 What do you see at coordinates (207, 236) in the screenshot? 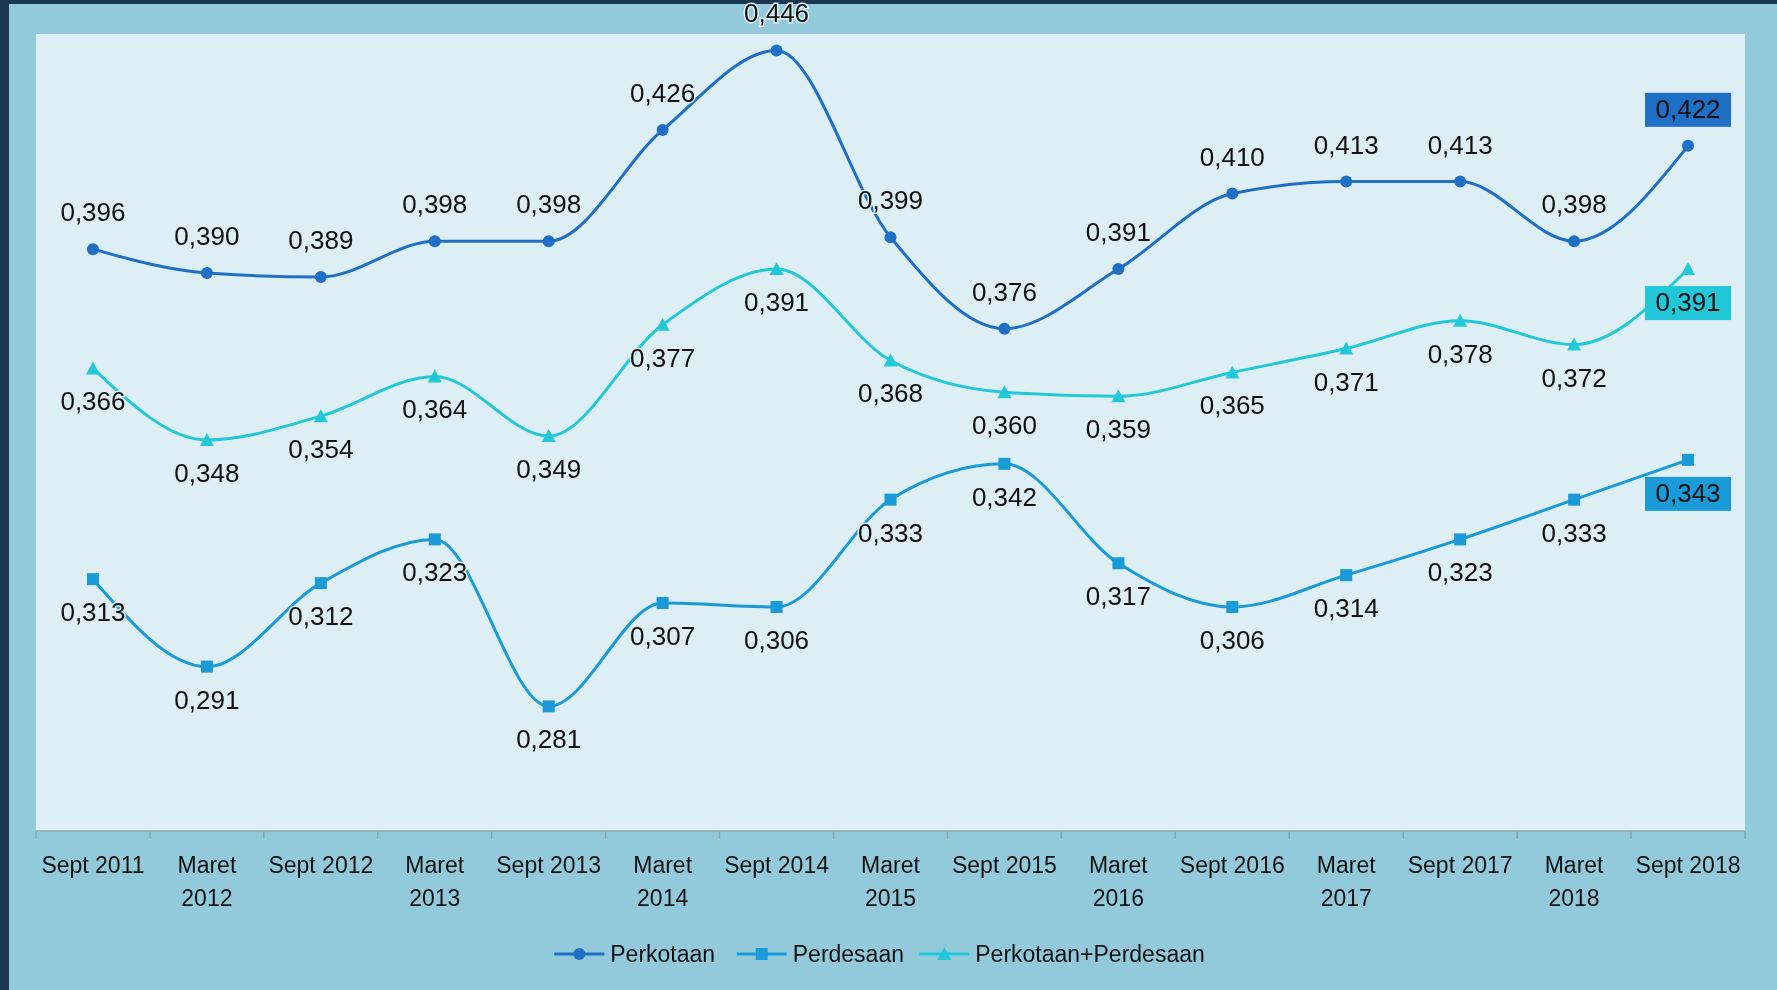
I see `data-label: 0,390` at bounding box center [207, 236].